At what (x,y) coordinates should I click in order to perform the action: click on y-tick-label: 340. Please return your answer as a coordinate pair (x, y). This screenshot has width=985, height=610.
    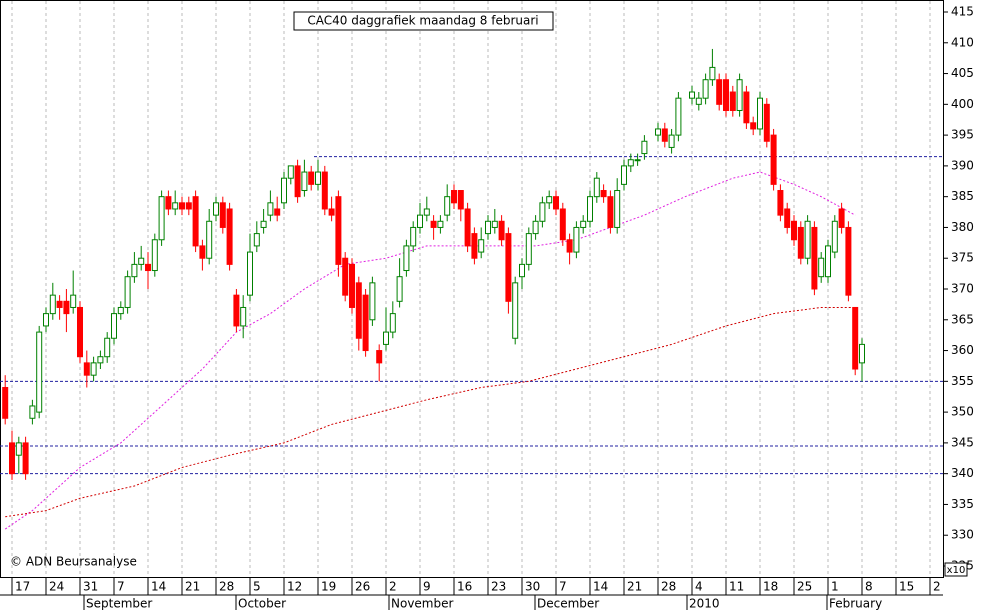
    Looking at the image, I should click on (962, 473).